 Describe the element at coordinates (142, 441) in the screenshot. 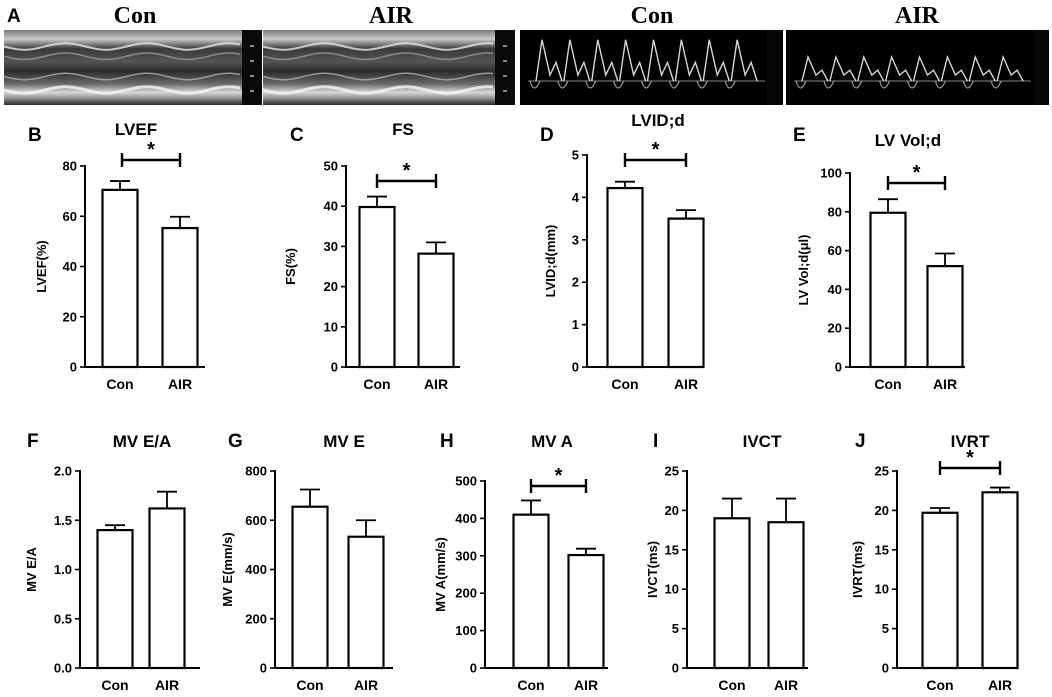

I see `chart-title: MV E/A` at that location.